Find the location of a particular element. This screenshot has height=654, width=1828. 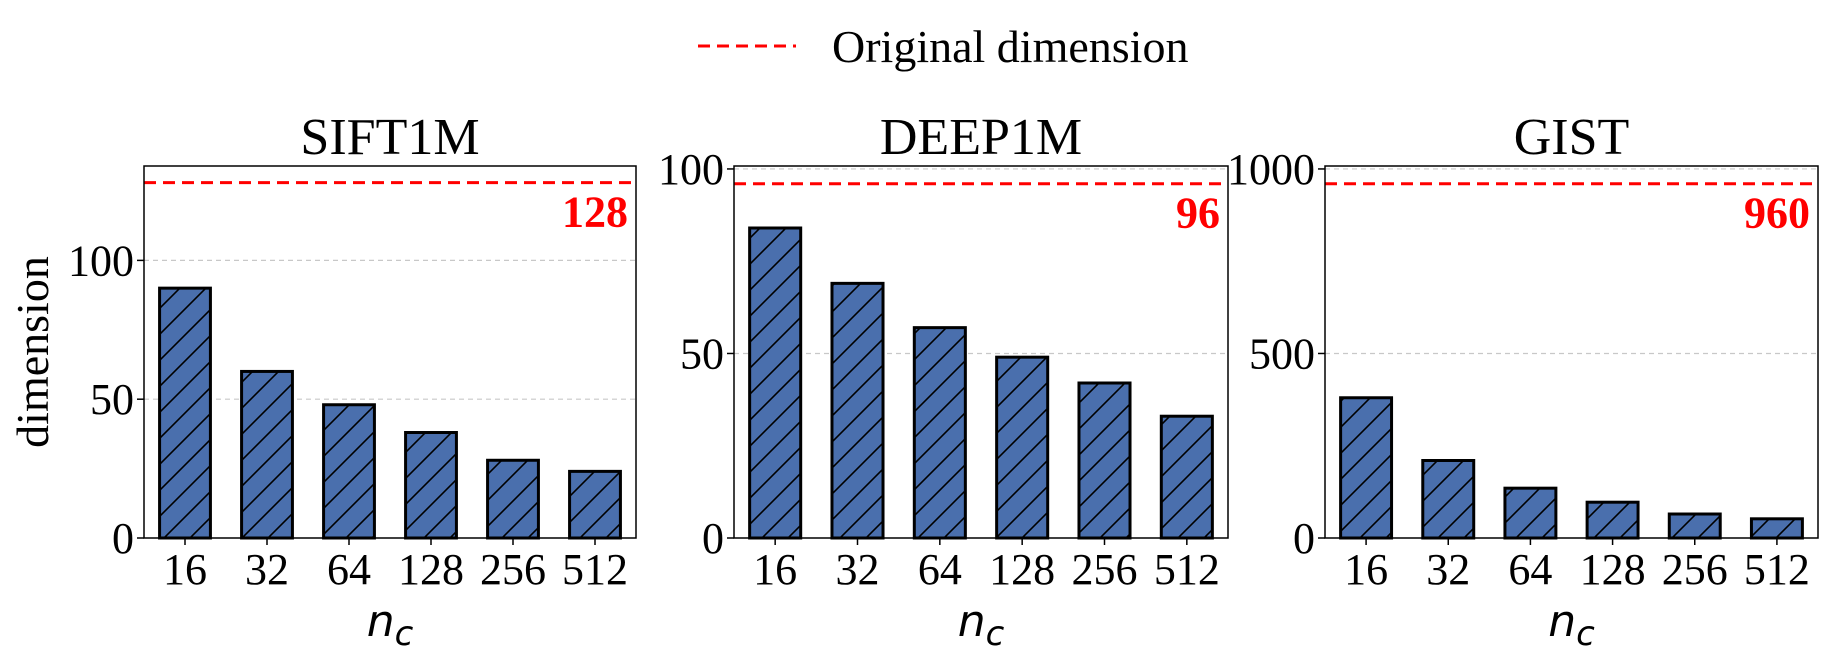

reference-label: 128 is located at coordinates (595, 212).